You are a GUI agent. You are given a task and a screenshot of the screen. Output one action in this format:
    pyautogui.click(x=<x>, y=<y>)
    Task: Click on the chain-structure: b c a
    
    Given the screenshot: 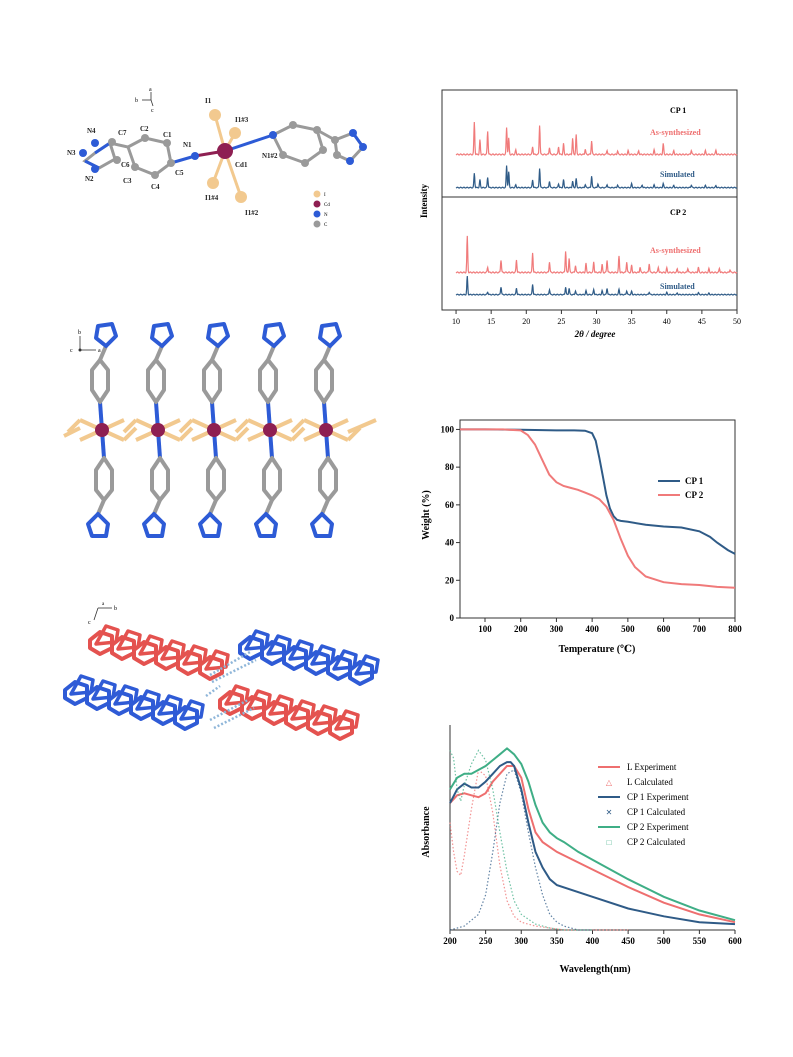 What is the action you would take?
    pyautogui.click(x=225, y=432)
    